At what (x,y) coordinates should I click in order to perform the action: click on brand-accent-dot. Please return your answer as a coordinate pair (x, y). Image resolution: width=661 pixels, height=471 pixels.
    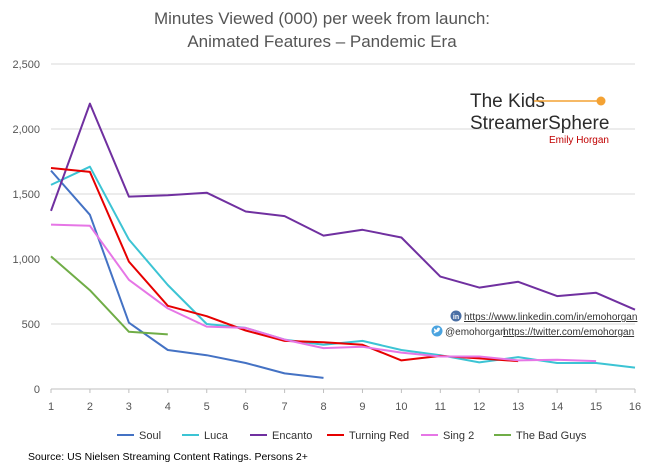
    Looking at the image, I should click on (601, 101).